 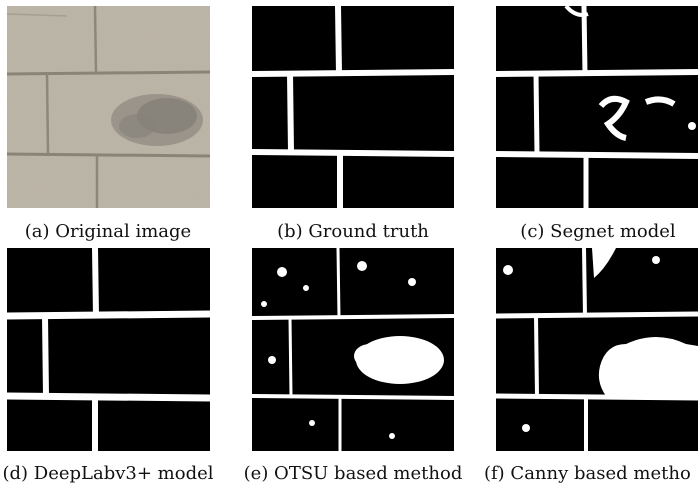 What do you see at coordinates (598, 231) in the screenshot?
I see `caption-segnet-model: (c) Segnet model` at bounding box center [598, 231].